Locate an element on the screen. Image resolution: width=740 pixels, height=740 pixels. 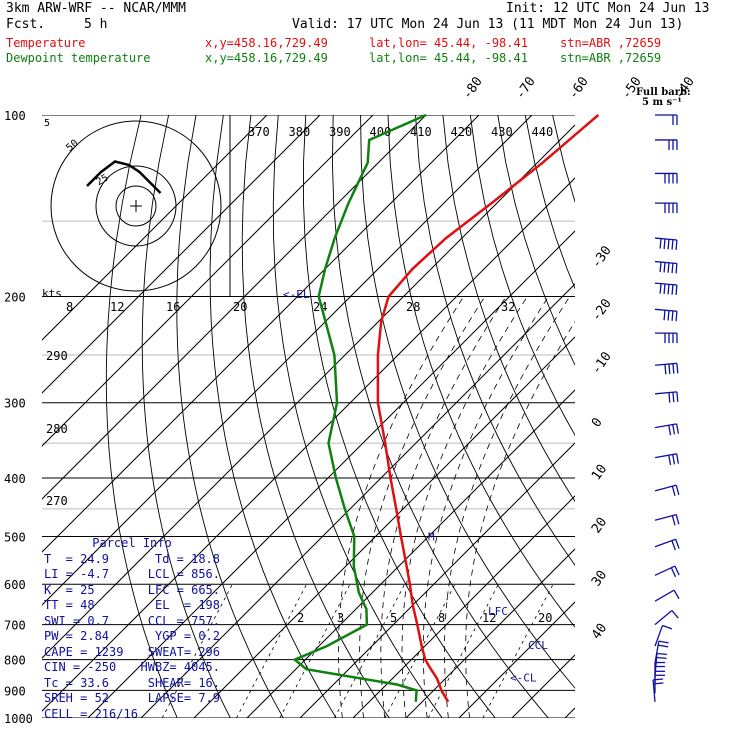
theta-label: 380 is located at coordinates (300, 132).